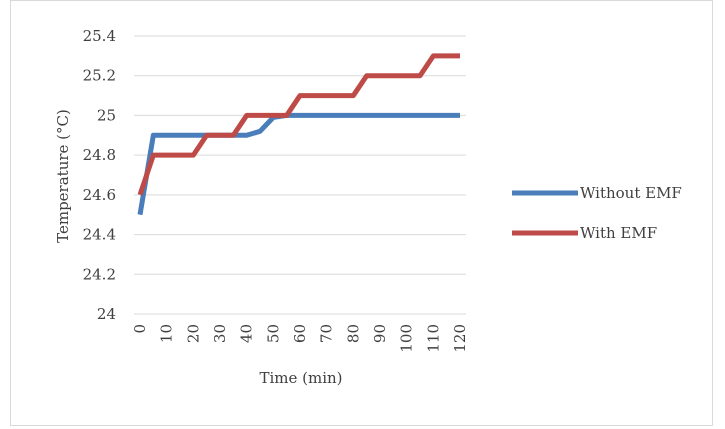 The width and height of the screenshot is (725, 429). I want to click on x-axis-ticks: 0 10 20 30 40 50 60 70 80 90 100 110 120, so click(300, 338).